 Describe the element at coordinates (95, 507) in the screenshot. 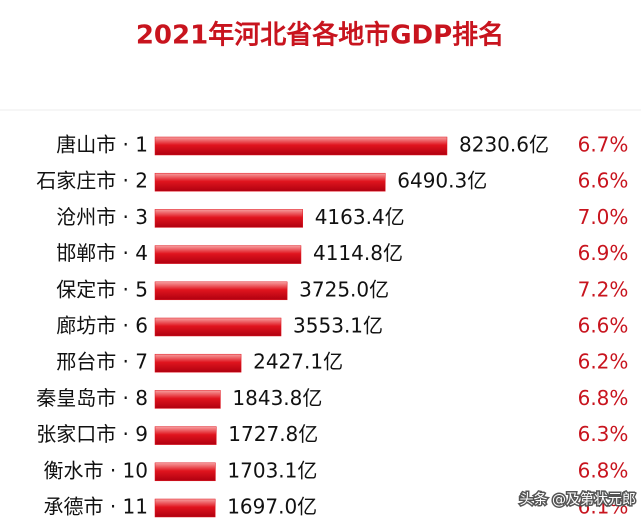

I see `category-label: 承德市 · 11` at that location.